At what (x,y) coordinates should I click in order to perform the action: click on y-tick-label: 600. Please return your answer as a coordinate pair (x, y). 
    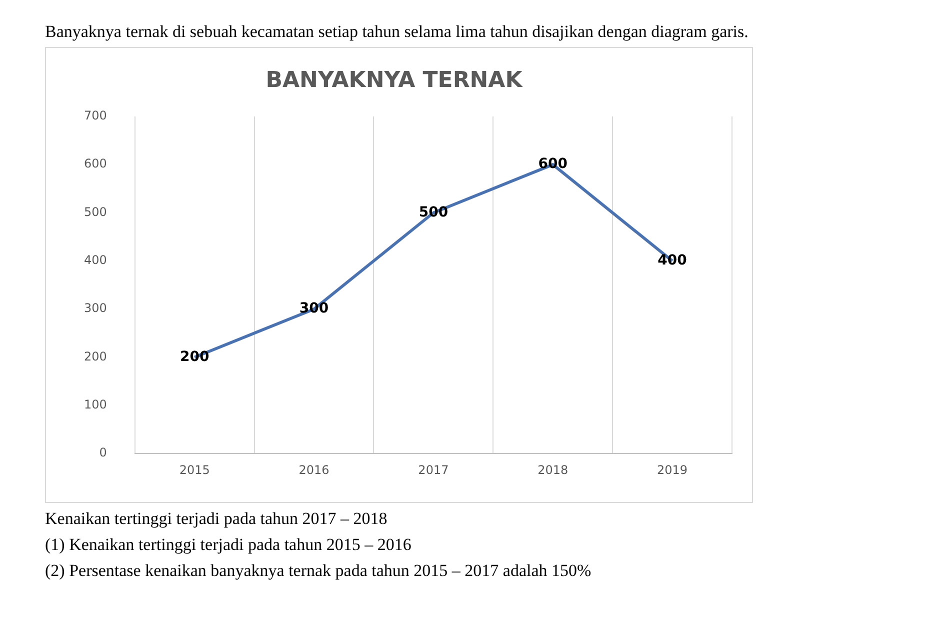
    Looking at the image, I should click on (95, 163).